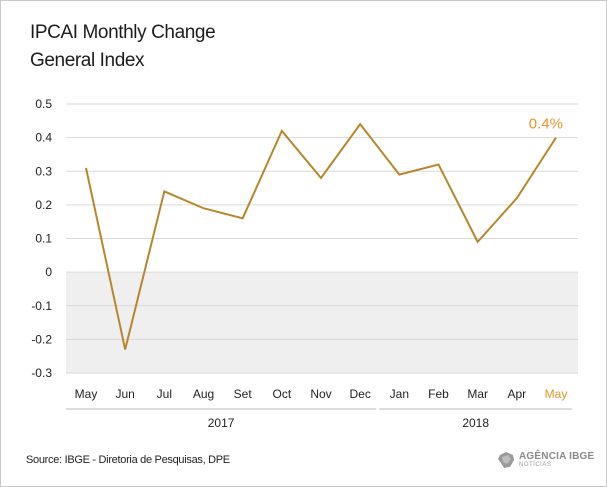 The width and height of the screenshot is (607, 487). I want to click on x-tick-label: Dec, so click(359, 394).